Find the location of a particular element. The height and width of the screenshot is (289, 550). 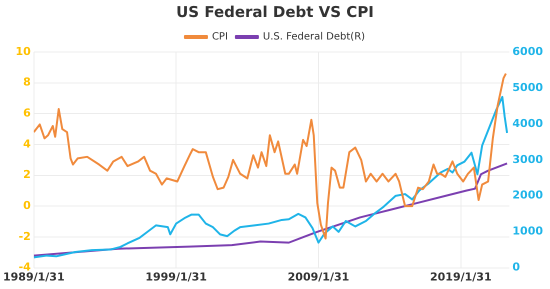

y2-tick-label: 1000 is located at coordinates (528, 231).